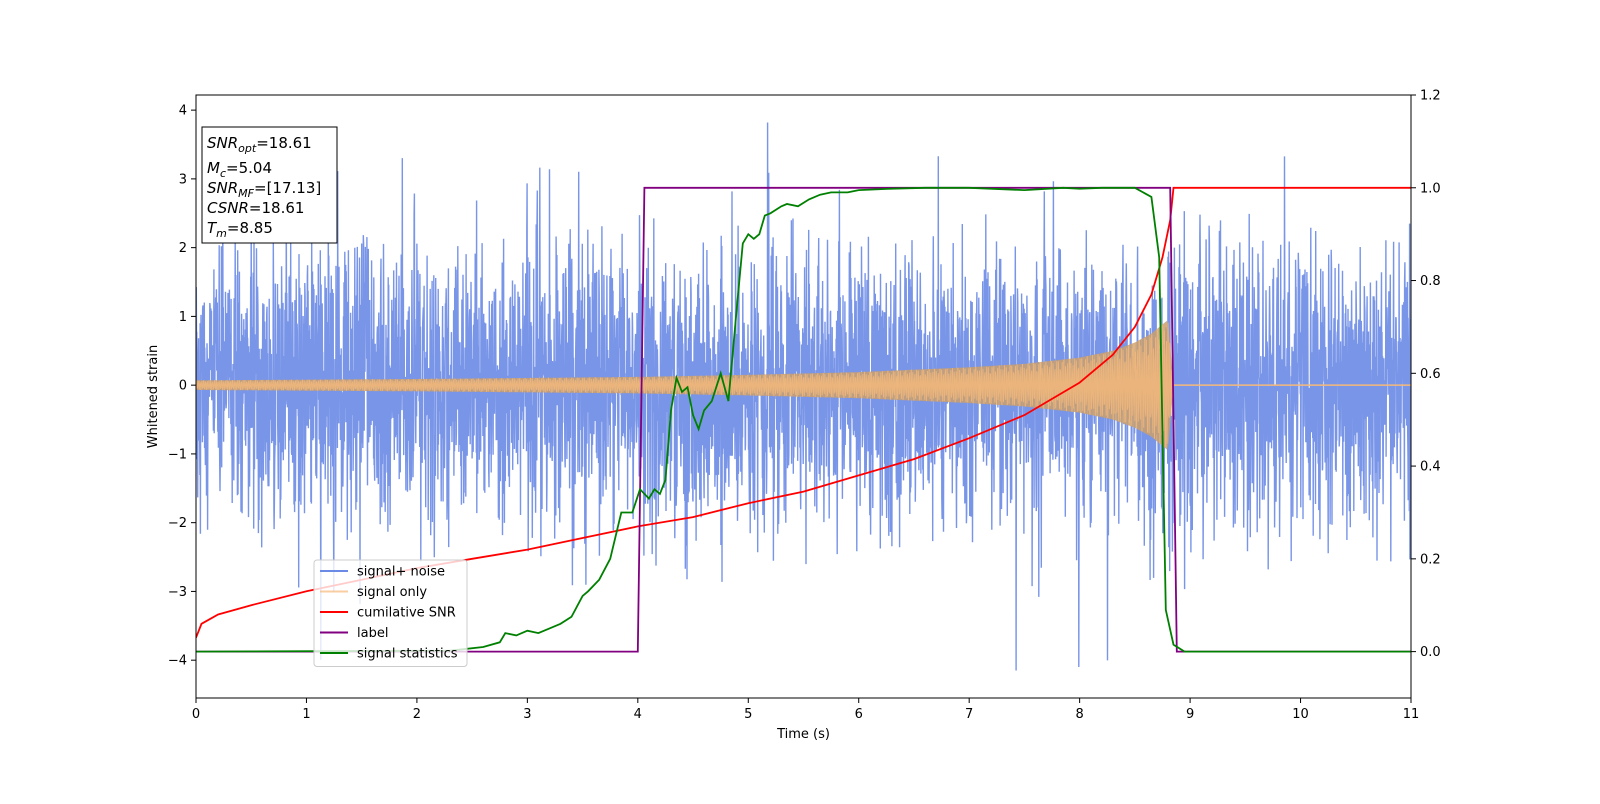  I want to click on y-tick-label: −2, so click(177, 523).